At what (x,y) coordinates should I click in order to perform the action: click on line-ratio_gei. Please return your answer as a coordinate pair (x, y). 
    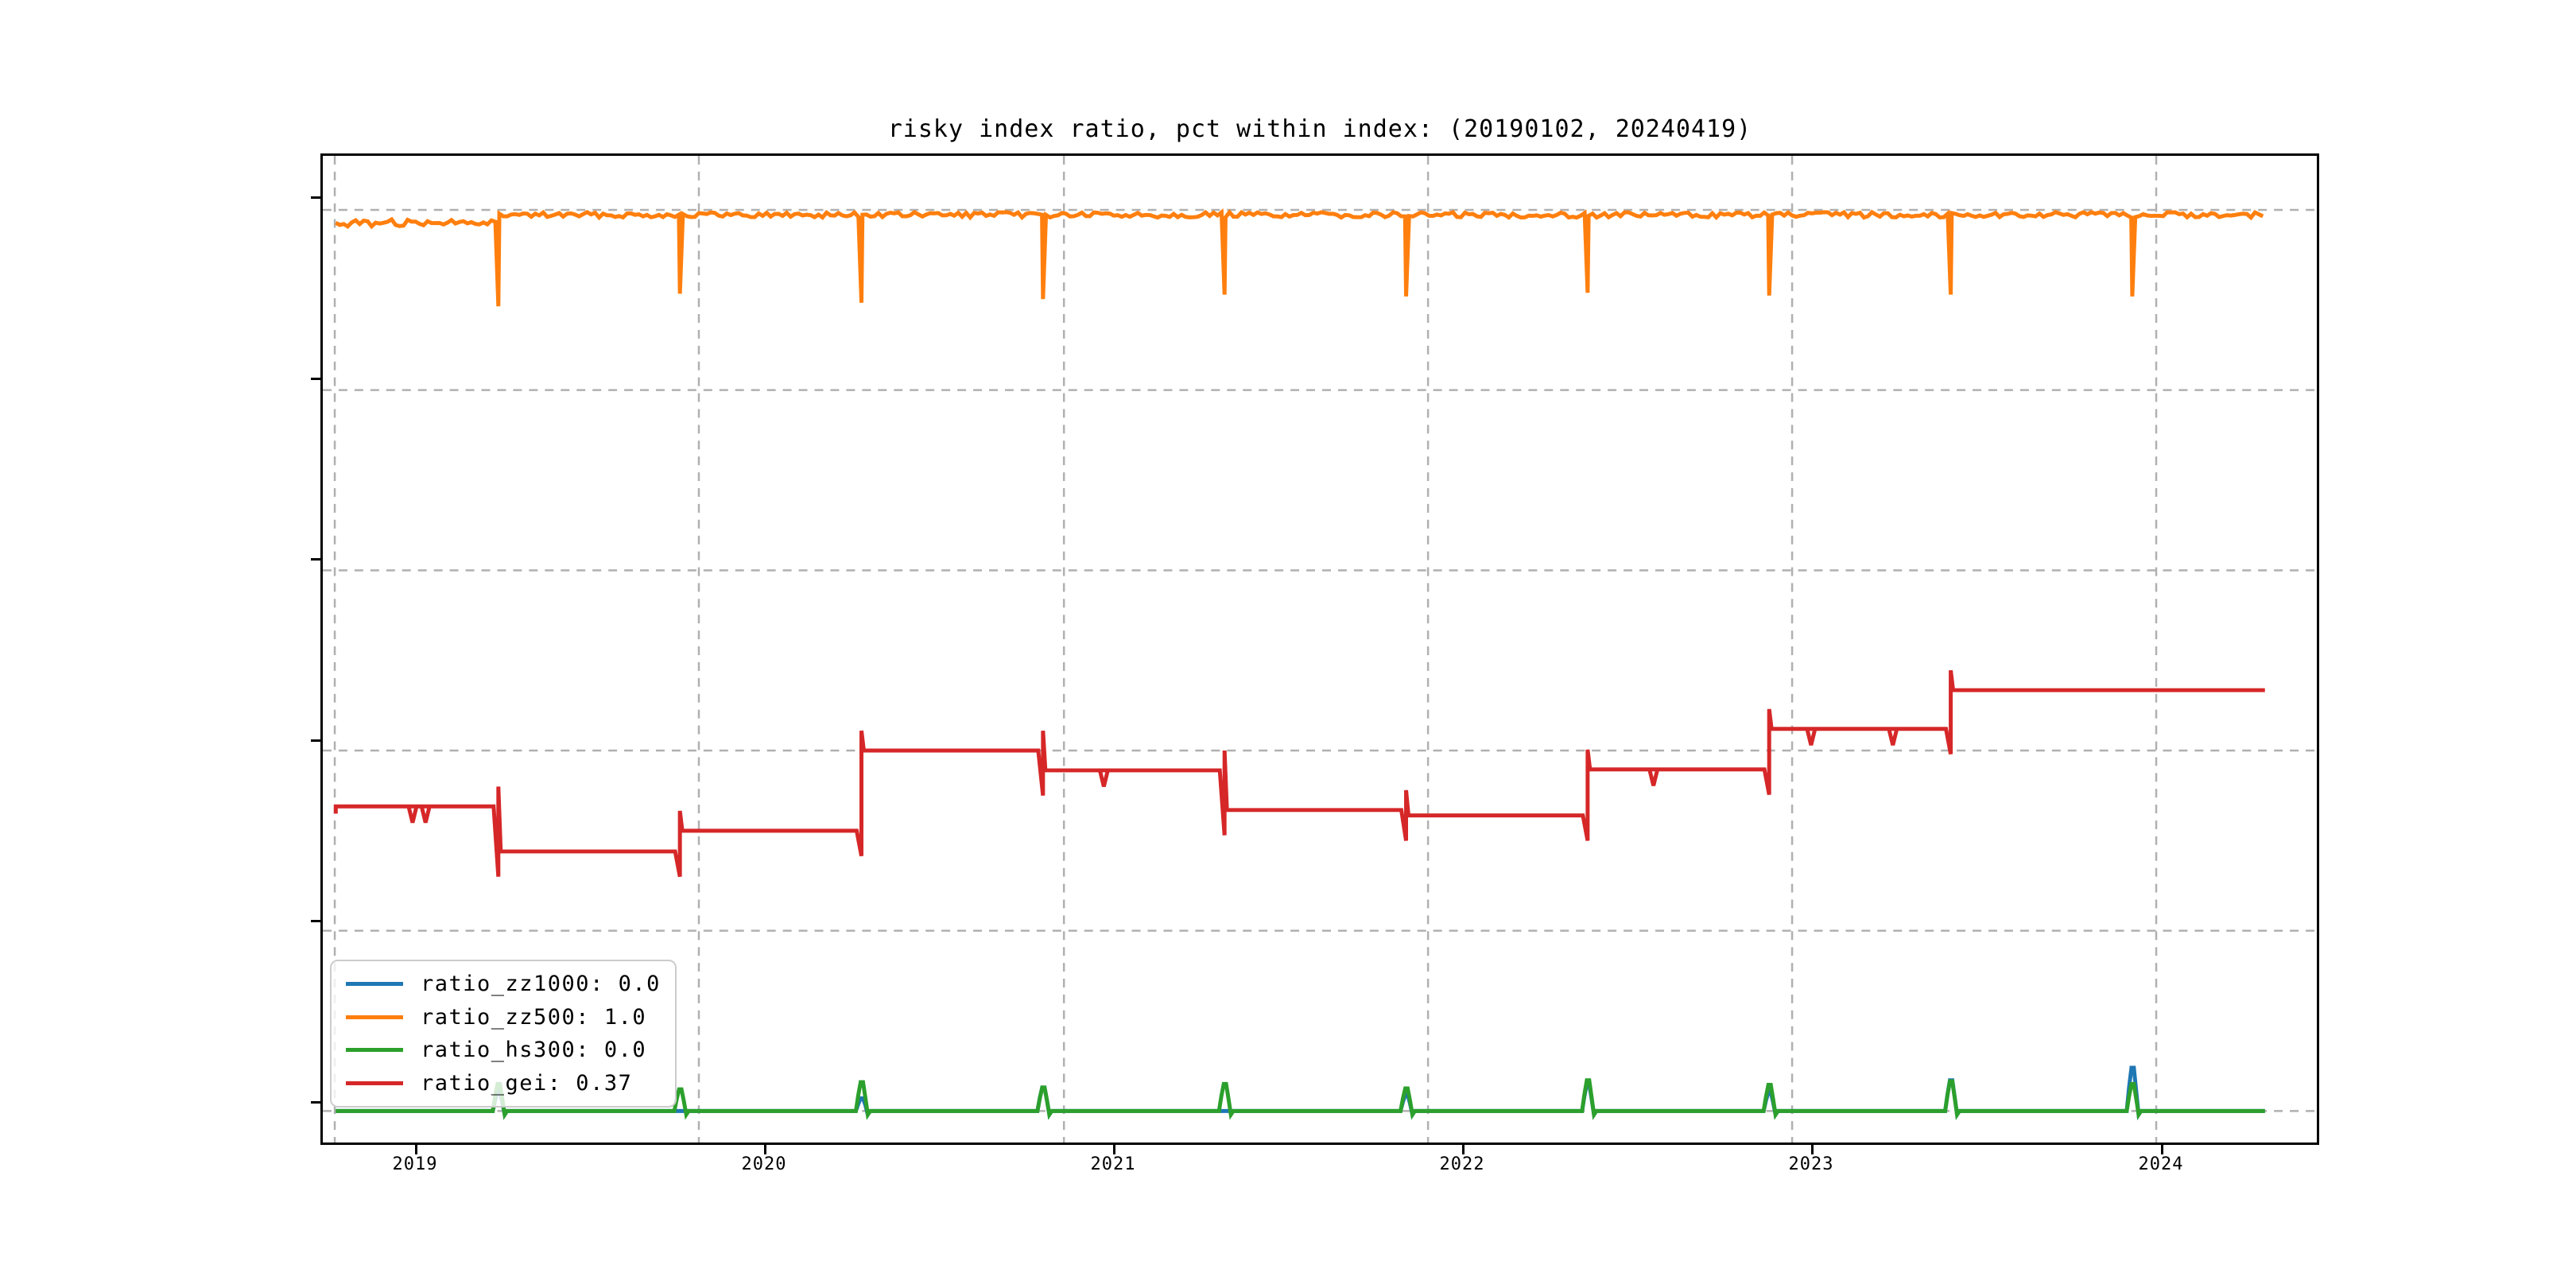
    Looking at the image, I should click on (1299, 773).